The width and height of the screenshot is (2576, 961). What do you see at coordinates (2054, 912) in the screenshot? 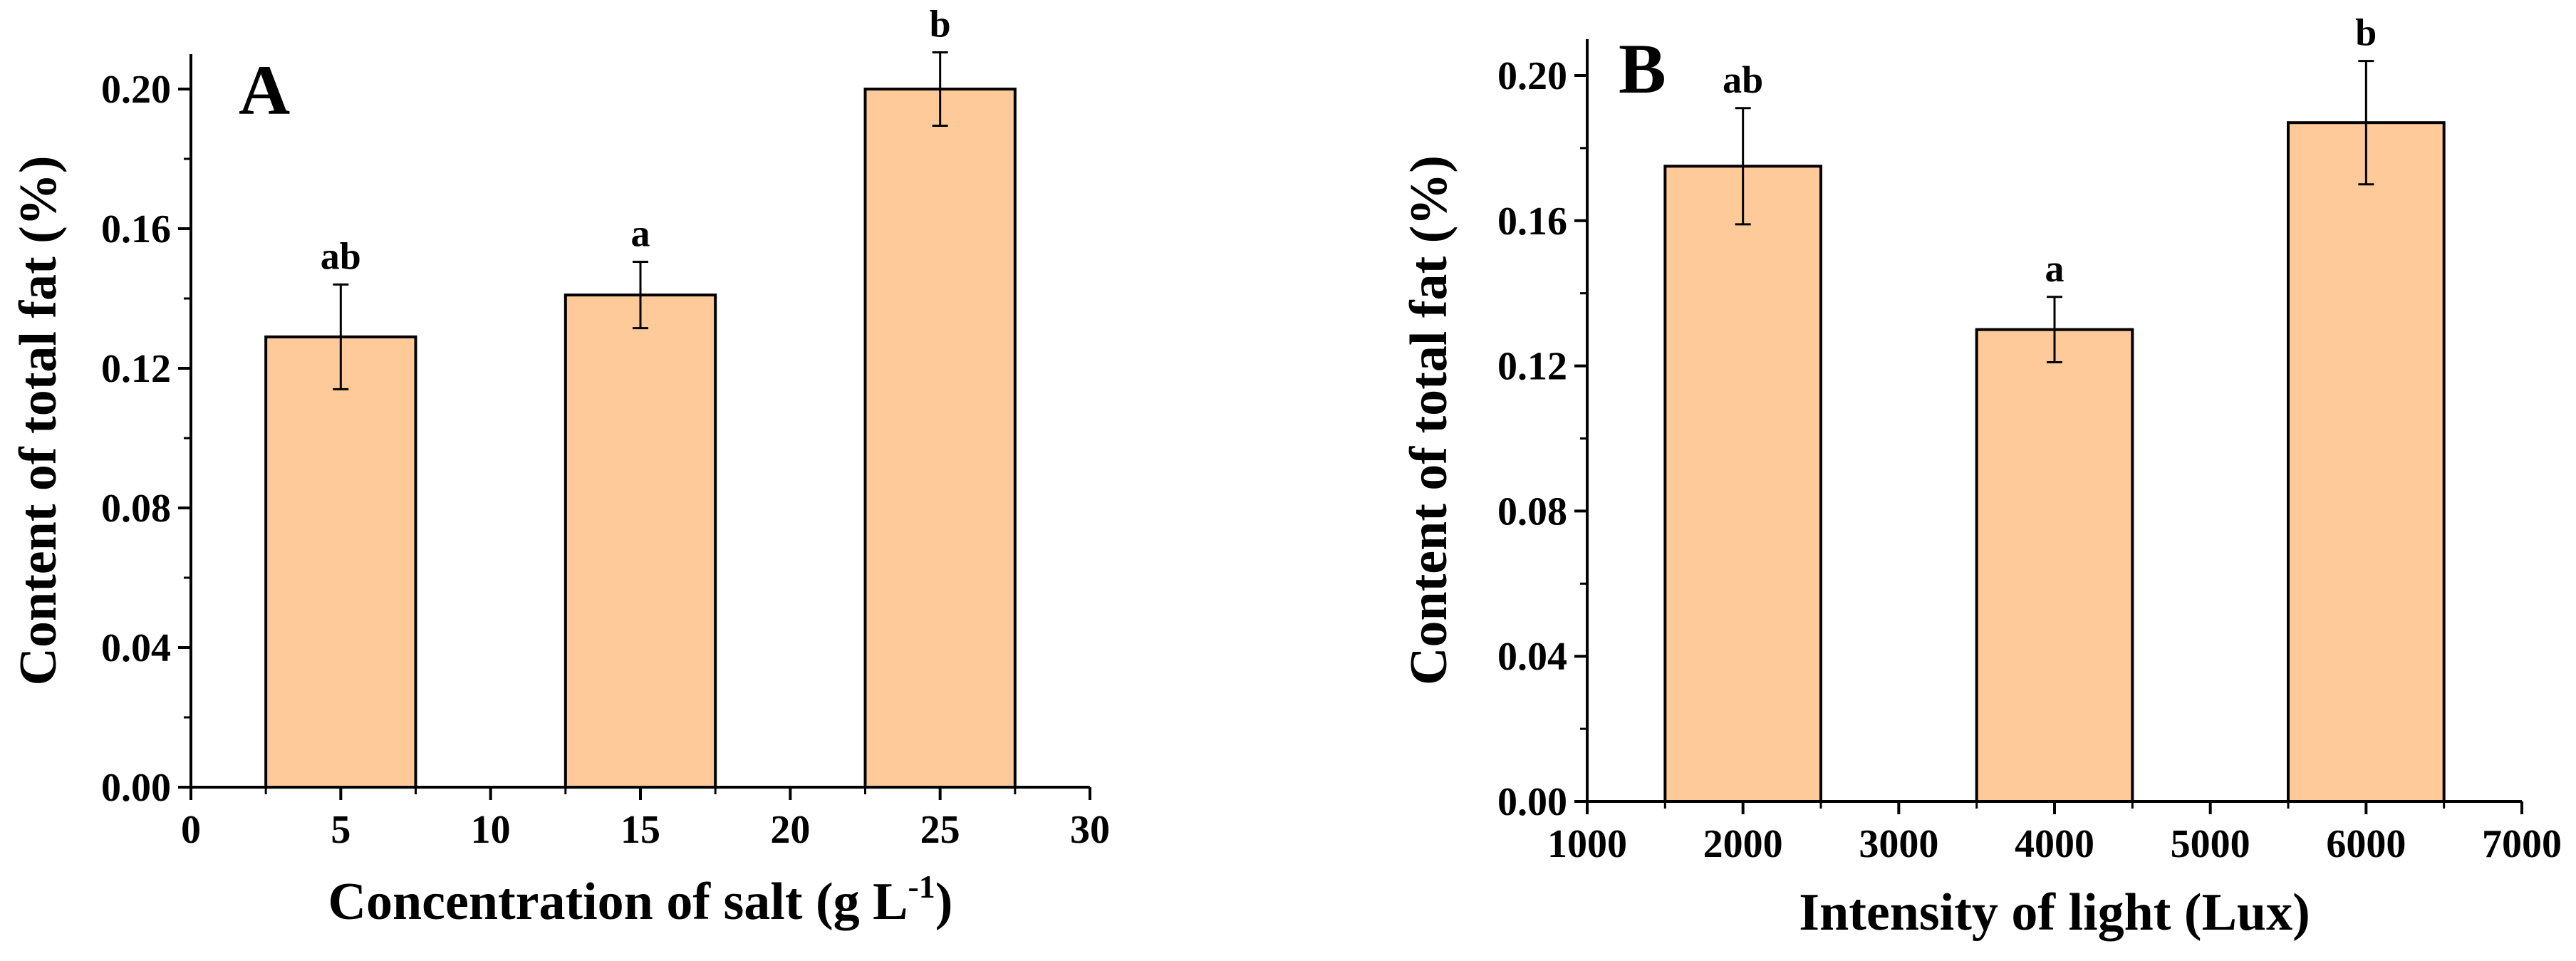
I see `x-axis-title: Intensity of light (Lux)` at bounding box center [2054, 912].